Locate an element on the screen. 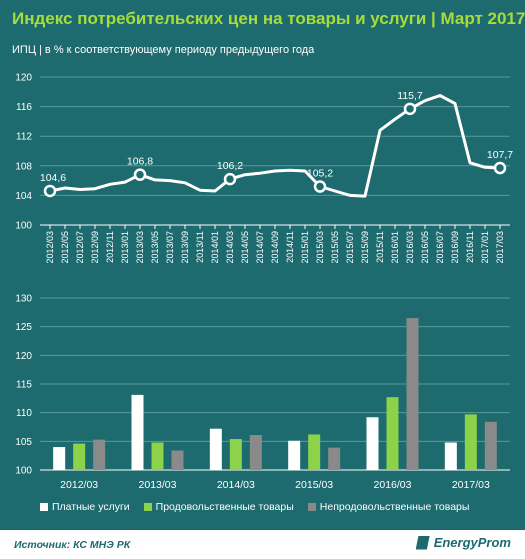  line-xtick-label: 2013/09 is located at coordinates (185, 247).